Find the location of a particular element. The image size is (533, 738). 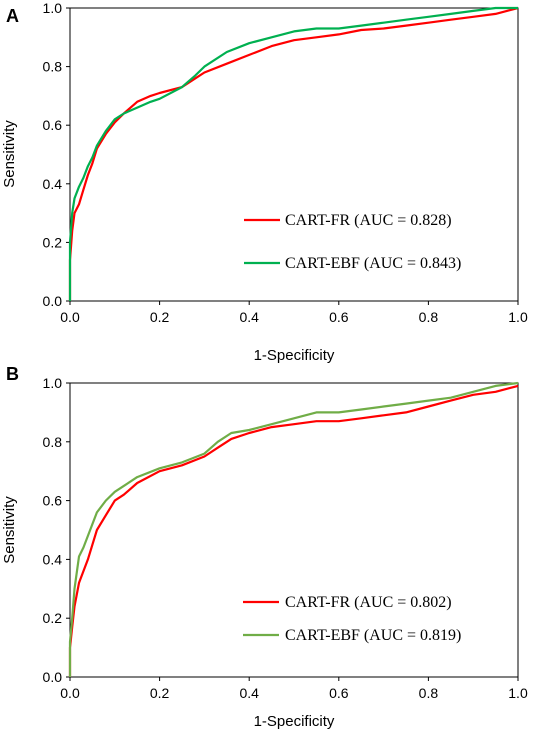

legend-label: CART-FR (AUC = 0.828) is located at coordinates (368, 220).